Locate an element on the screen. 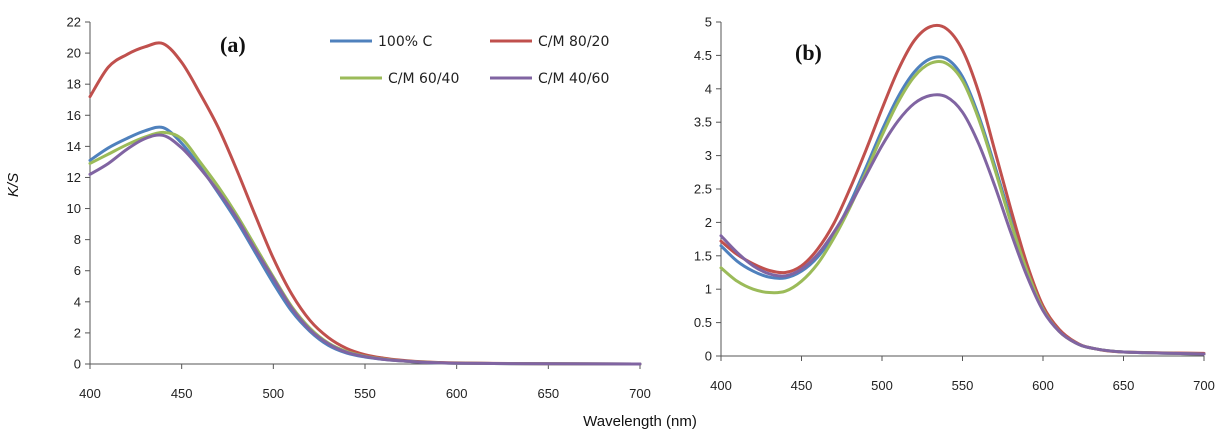 Image resolution: width=1225 pixels, height=432 pixels. panel-label: (a) is located at coordinates (233, 44).